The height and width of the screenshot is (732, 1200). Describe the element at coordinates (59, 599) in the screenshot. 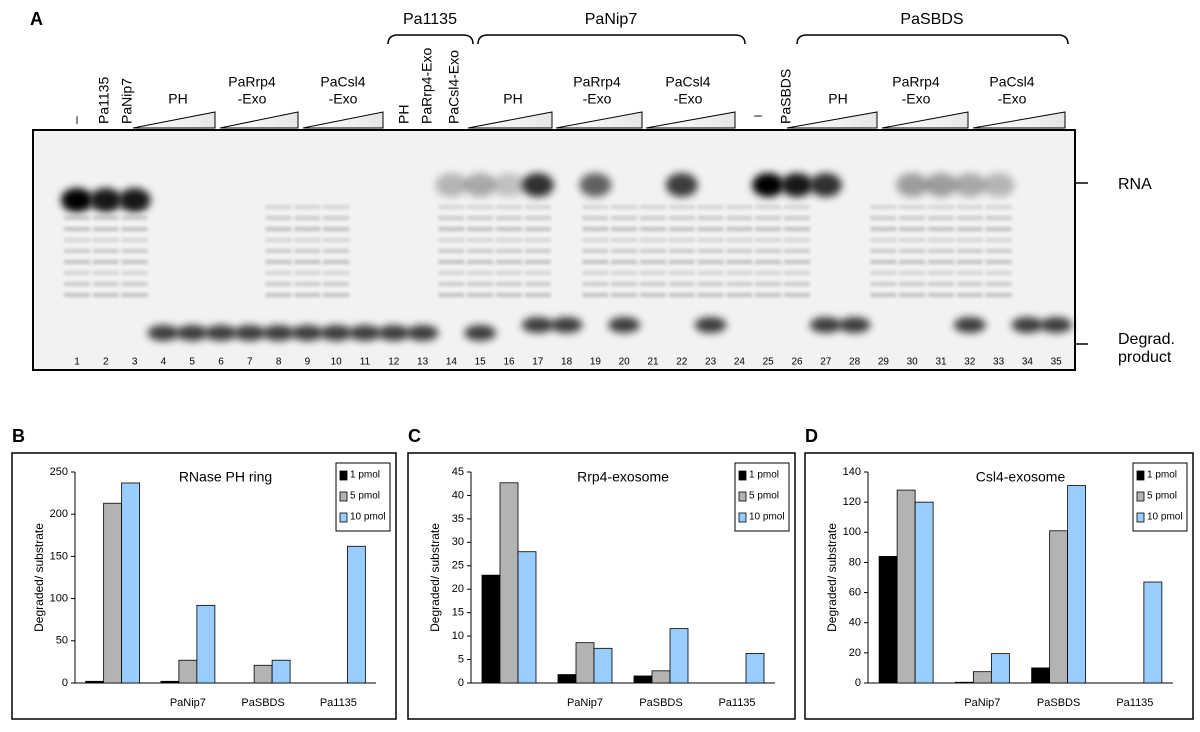

I see `y-tick-label: 100` at that location.